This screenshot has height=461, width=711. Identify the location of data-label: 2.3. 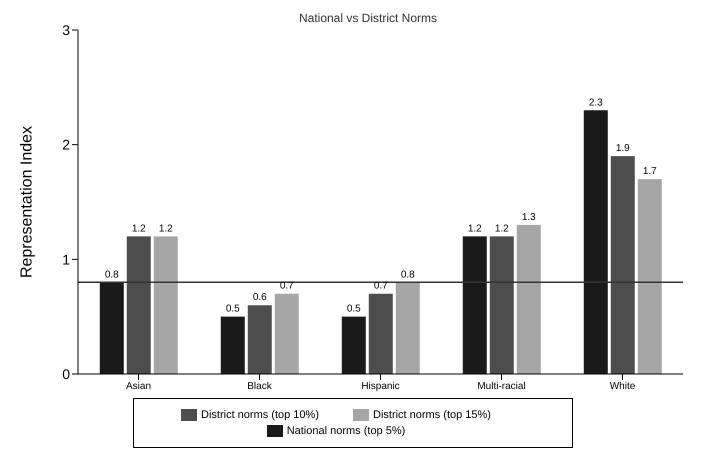
(596, 102).